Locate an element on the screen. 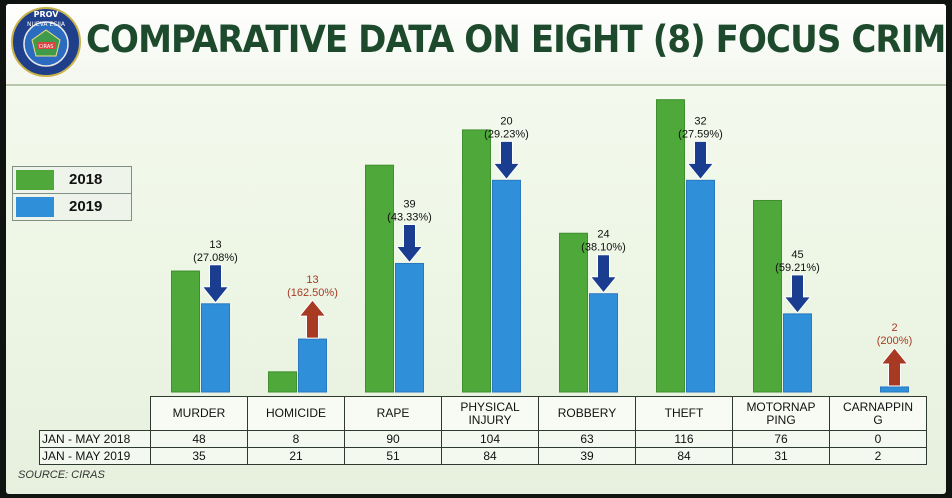 The width and height of the screenshot is (952, 498). arrow-down-rape is located at coordinates (409, 243).